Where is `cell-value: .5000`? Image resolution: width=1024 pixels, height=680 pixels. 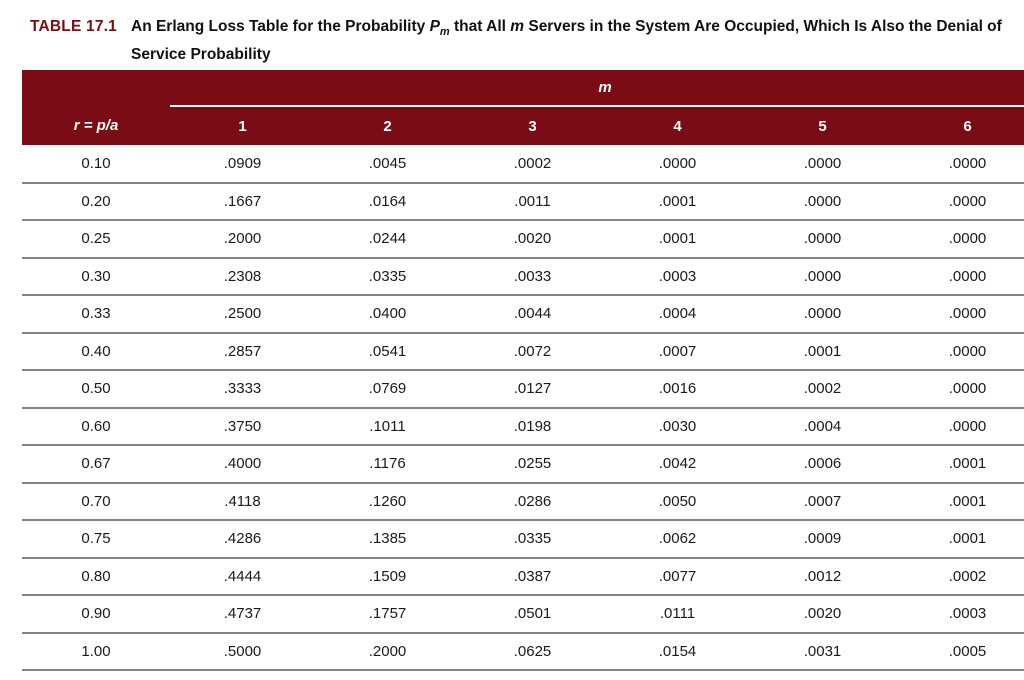 cell-value: .5000 is located at coordinates (242, 651).